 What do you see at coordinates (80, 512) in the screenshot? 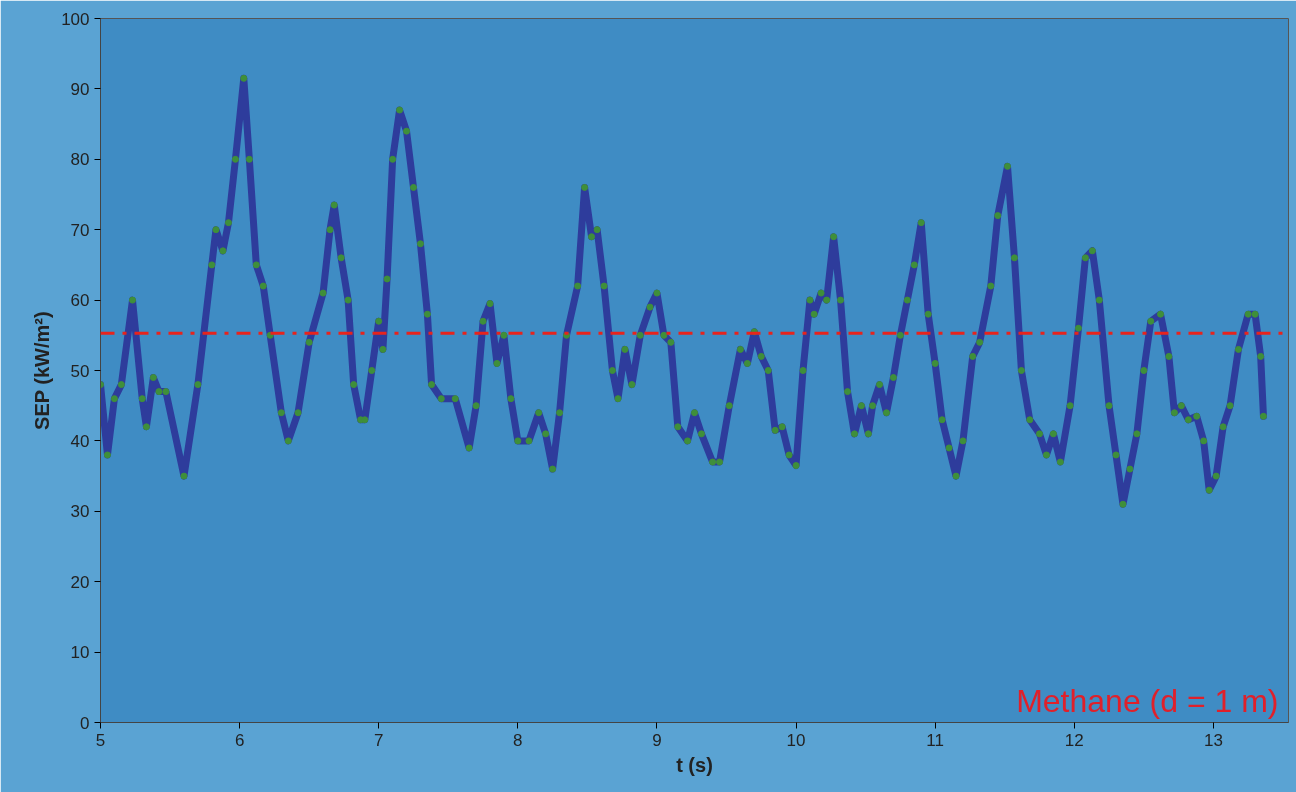
I see `y-tick-label: 30` at bounding box center [80, 512].